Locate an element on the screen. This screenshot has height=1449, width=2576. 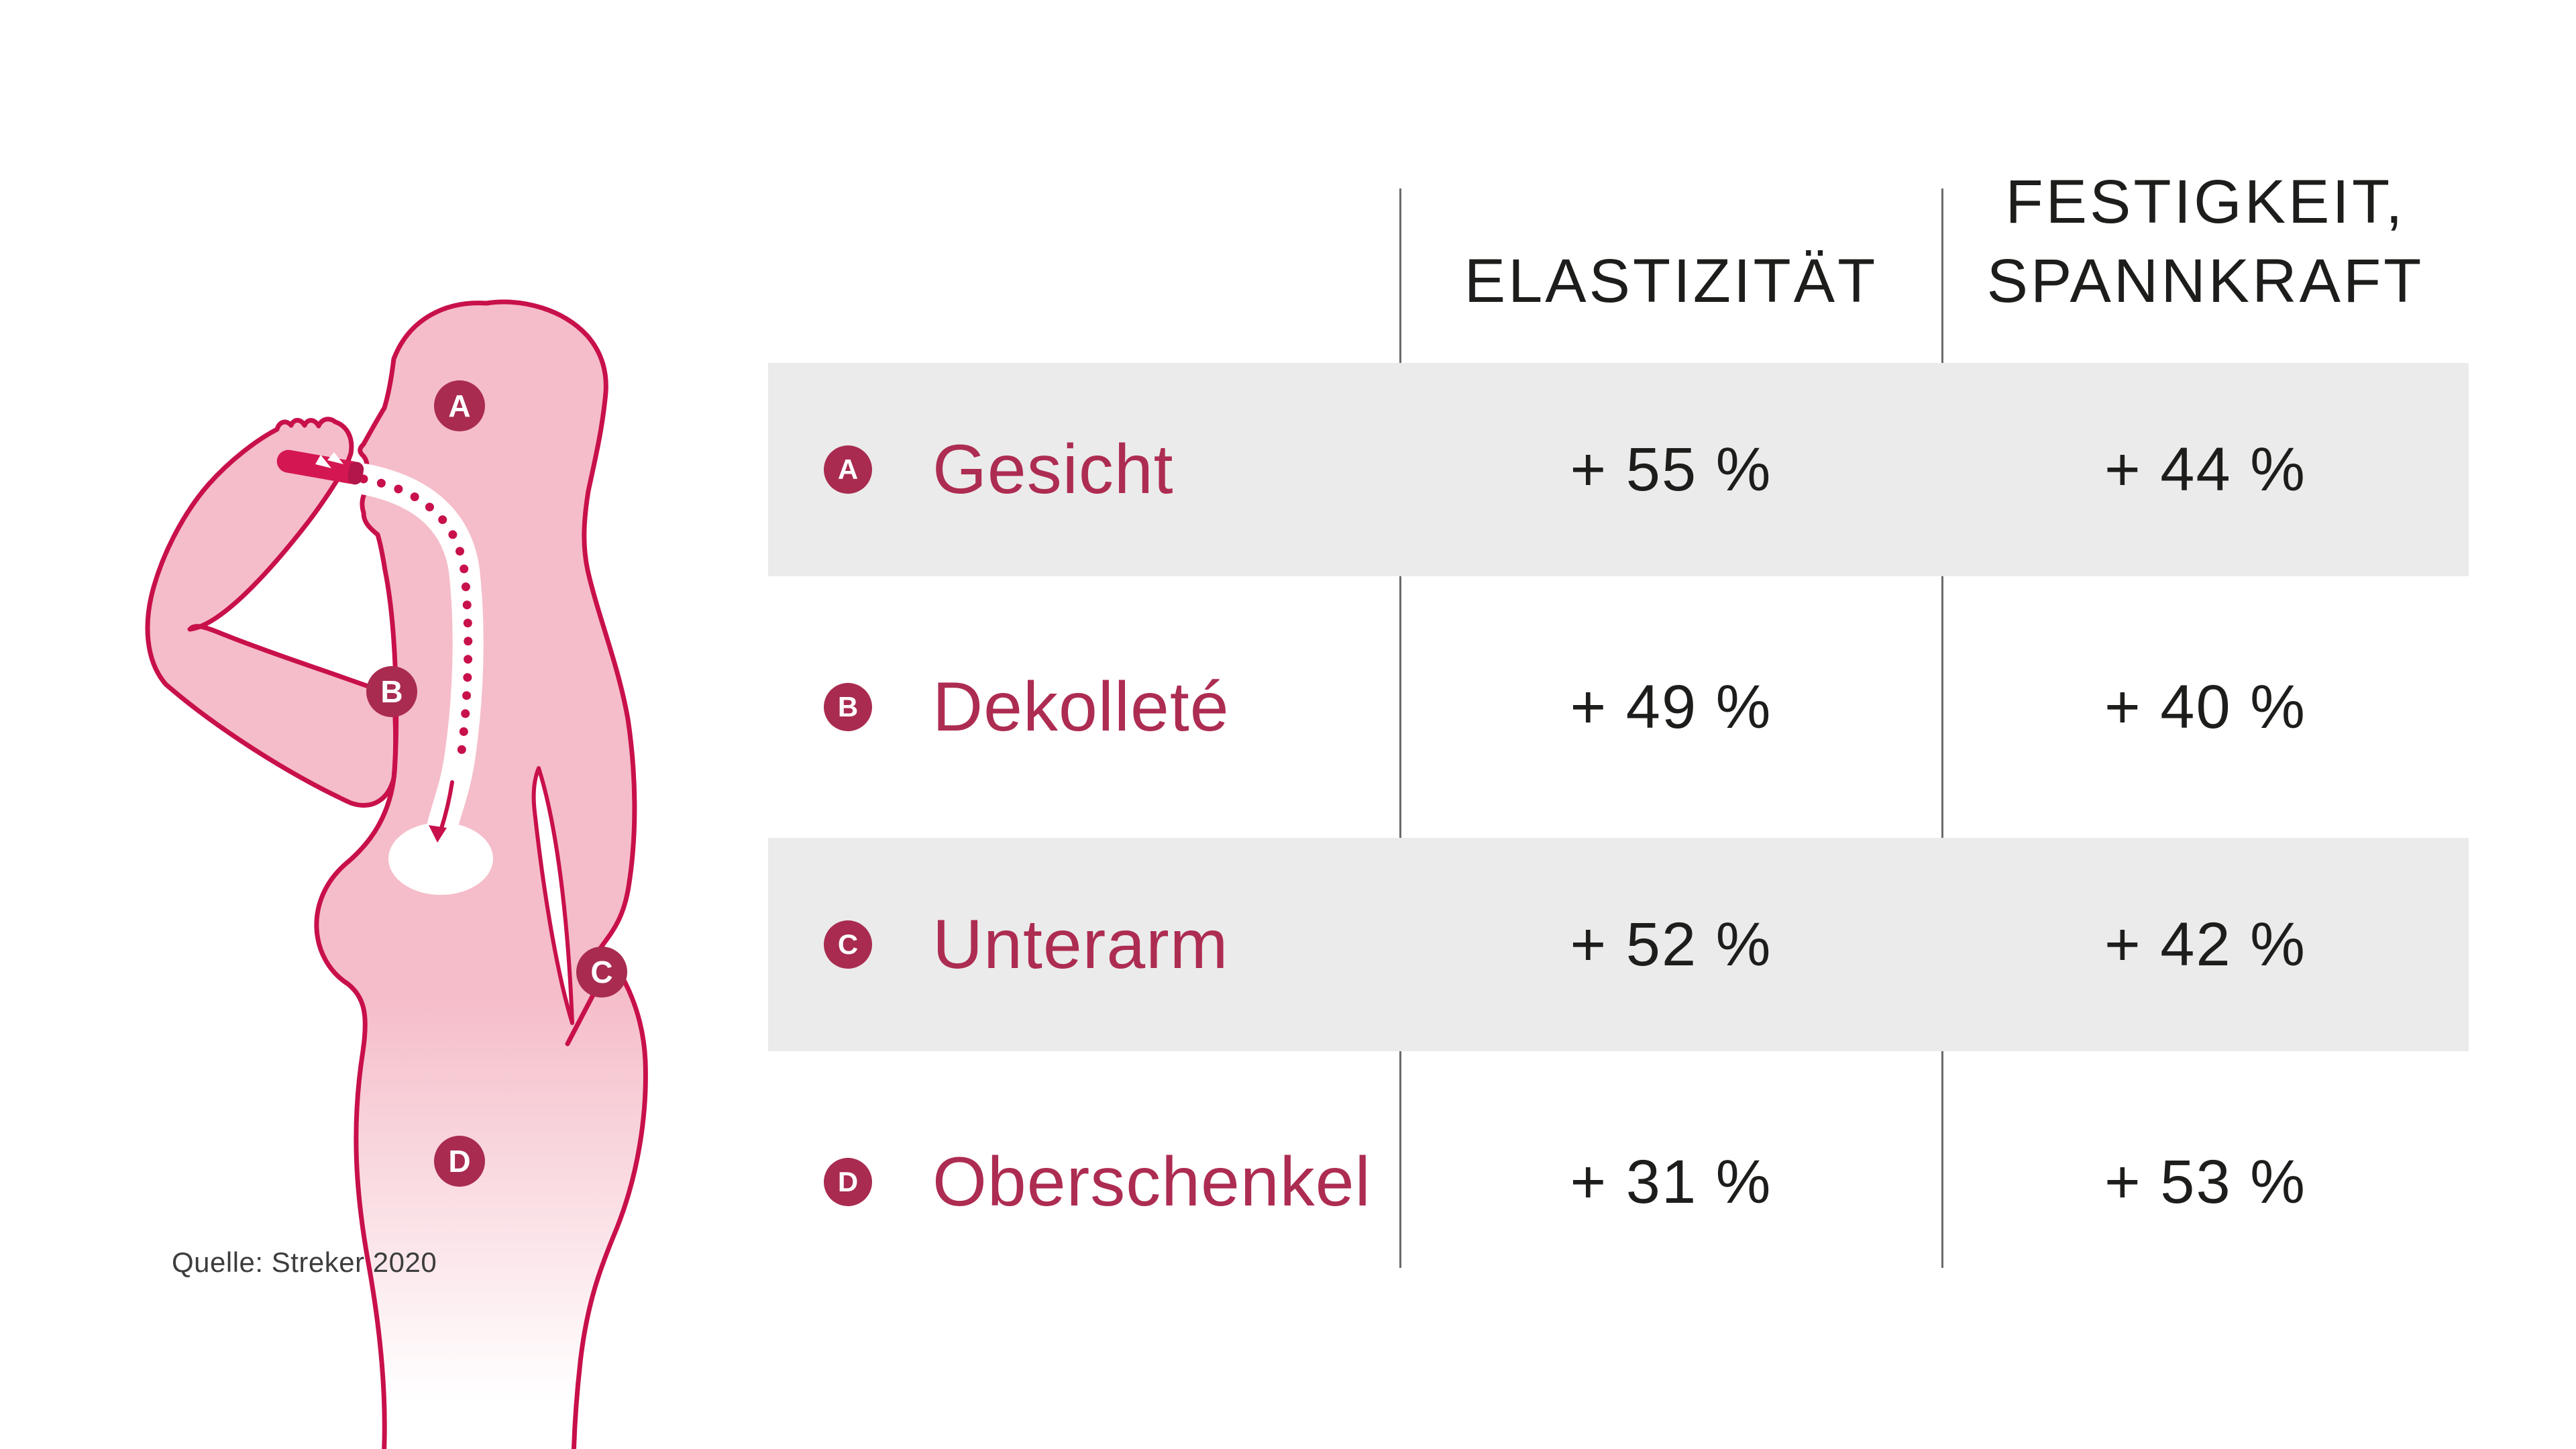
figure-marker-c: C is located at coordinates (601, 972).